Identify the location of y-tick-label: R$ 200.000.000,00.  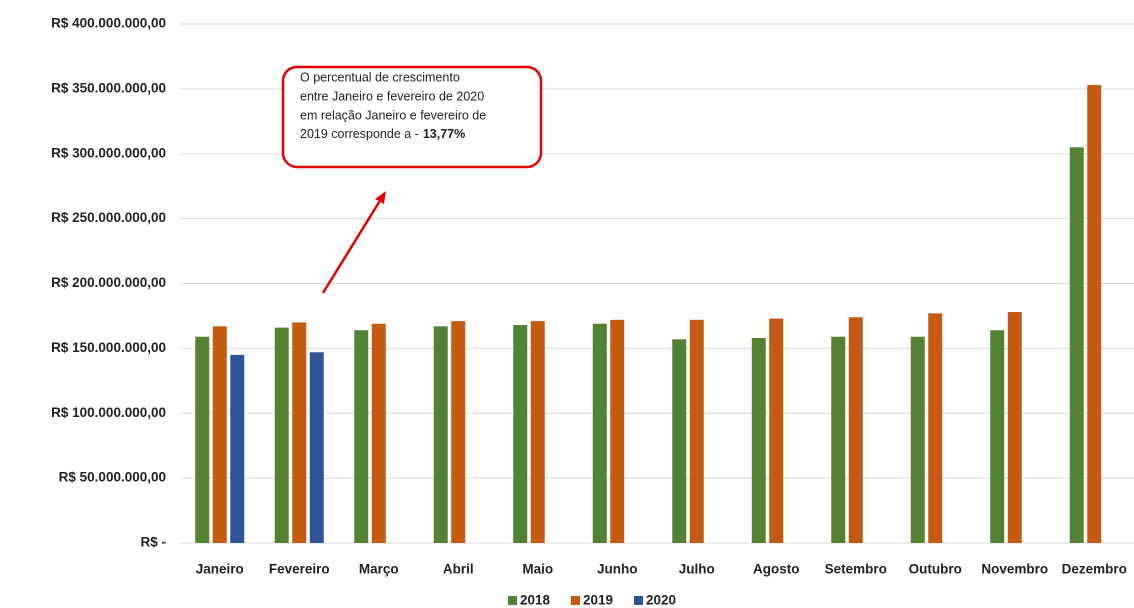
(108, 282).